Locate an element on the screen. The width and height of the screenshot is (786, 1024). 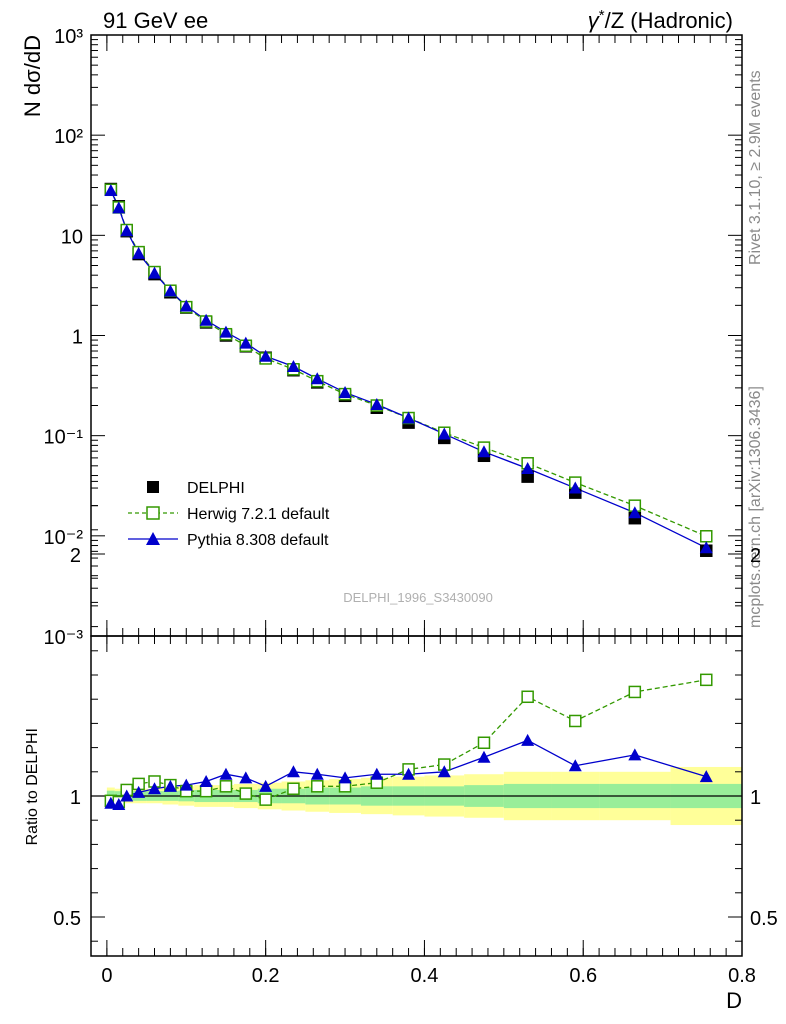
rivet-label: Rivet 3.1.10, ≥ 2.9M events is located at coordinates (755, 167).